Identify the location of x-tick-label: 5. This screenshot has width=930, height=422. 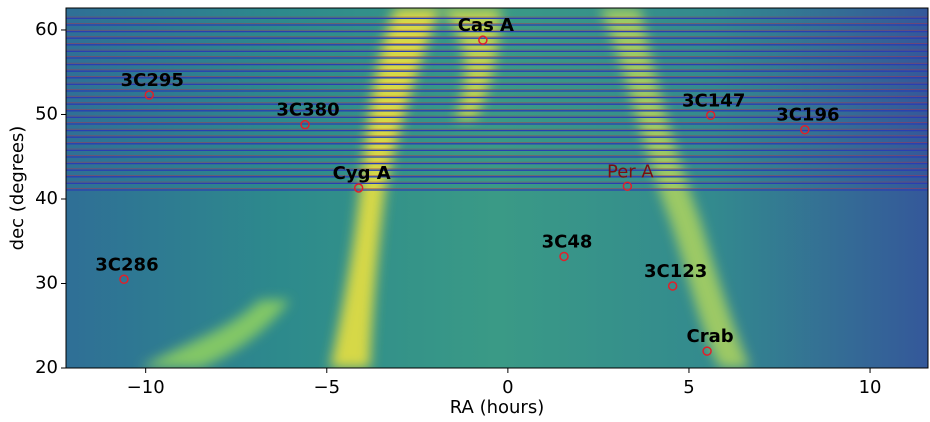
(688, 387).